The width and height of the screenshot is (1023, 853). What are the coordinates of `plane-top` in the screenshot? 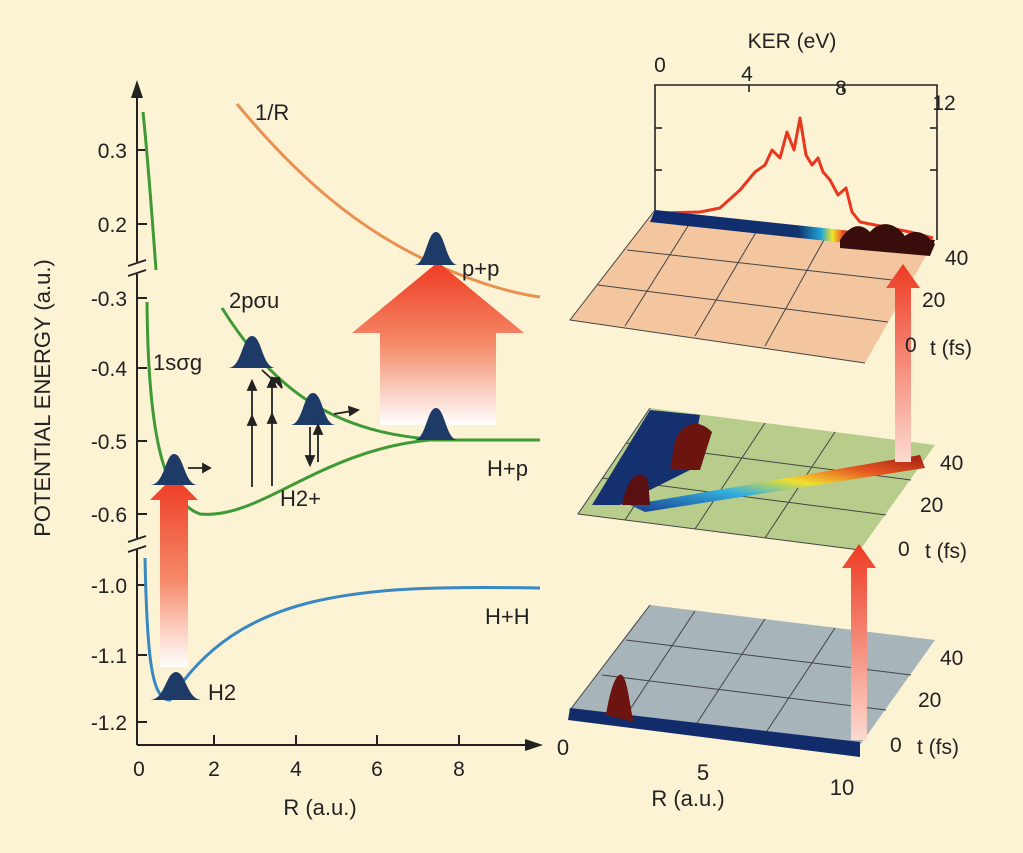 It's located at (752, 286).